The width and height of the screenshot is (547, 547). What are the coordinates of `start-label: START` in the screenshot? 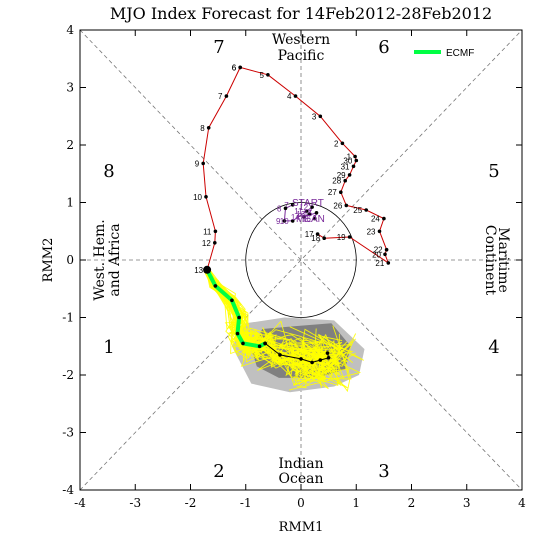 It's located at (308, 203).